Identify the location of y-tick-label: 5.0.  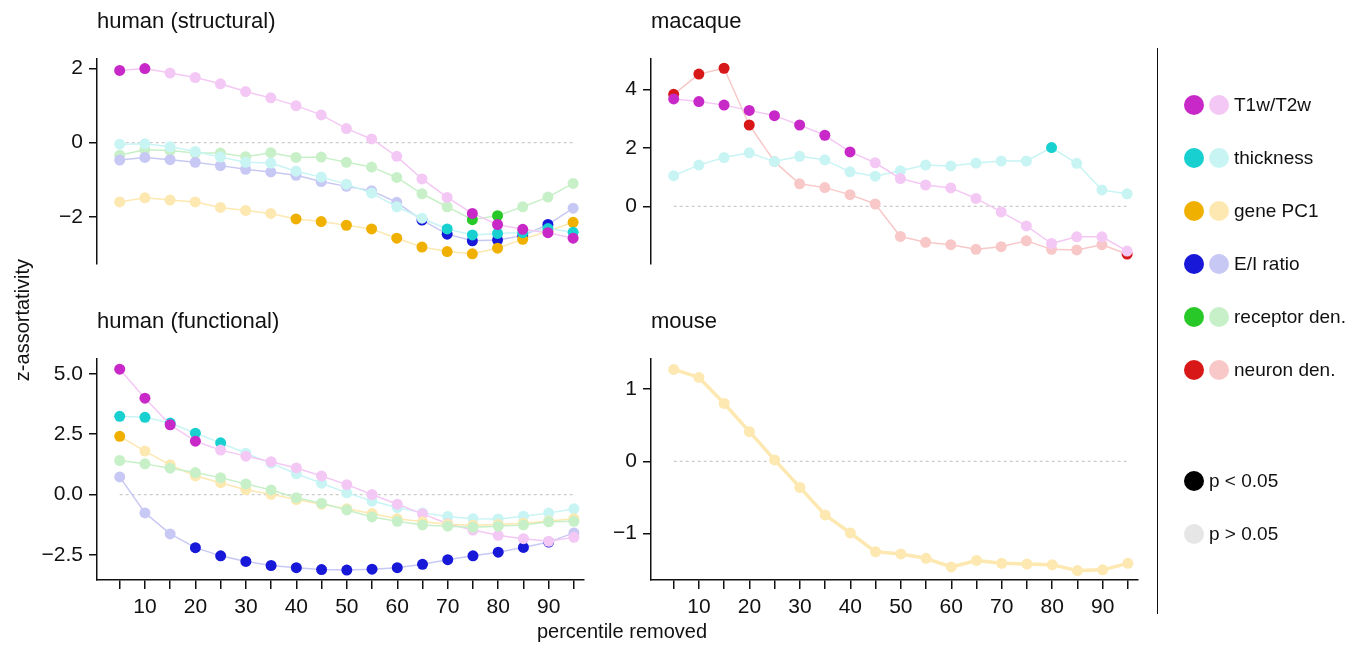
(68, 372).